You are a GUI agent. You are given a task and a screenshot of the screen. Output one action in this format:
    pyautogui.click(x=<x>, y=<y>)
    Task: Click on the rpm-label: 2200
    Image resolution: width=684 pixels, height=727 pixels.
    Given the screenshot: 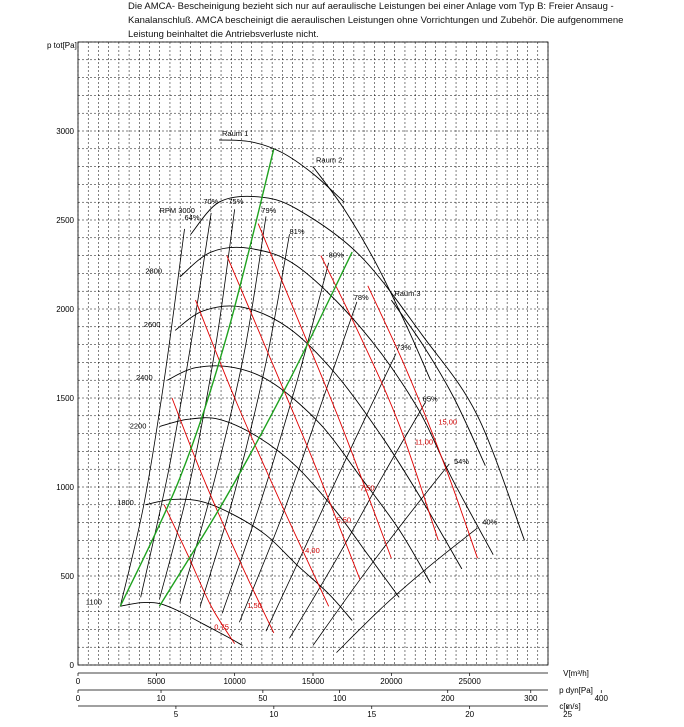 What is the action you would take?
    pyautogui.click(x=138, y=425)
    